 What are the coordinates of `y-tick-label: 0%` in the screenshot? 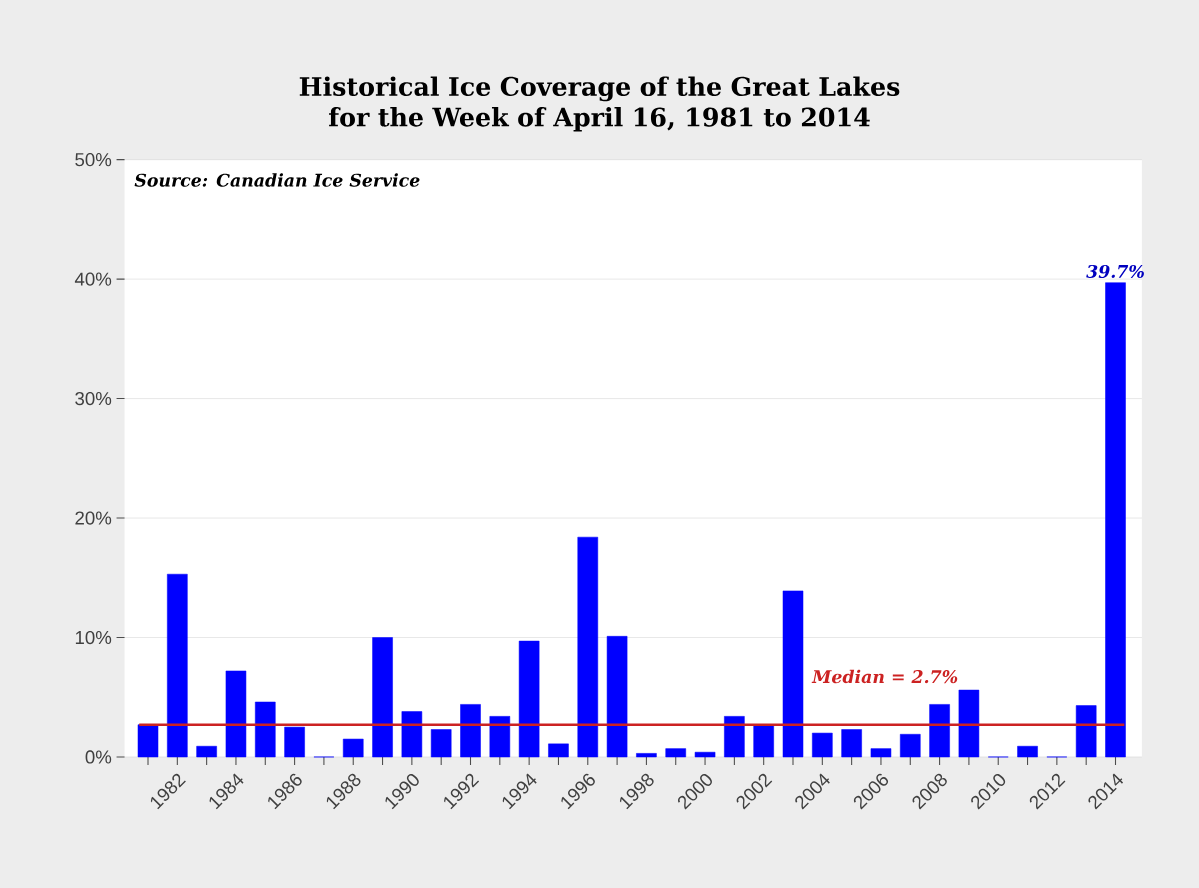 It's located at (98, 757).